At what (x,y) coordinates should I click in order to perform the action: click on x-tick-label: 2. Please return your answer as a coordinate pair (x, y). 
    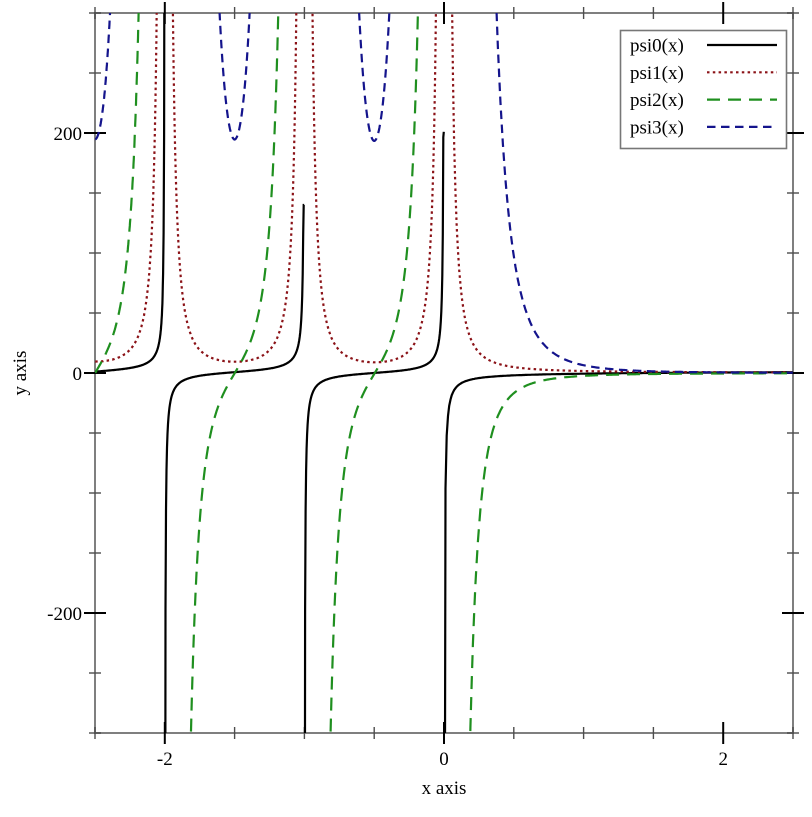
    Looking at the image, I should click on (723, 759).